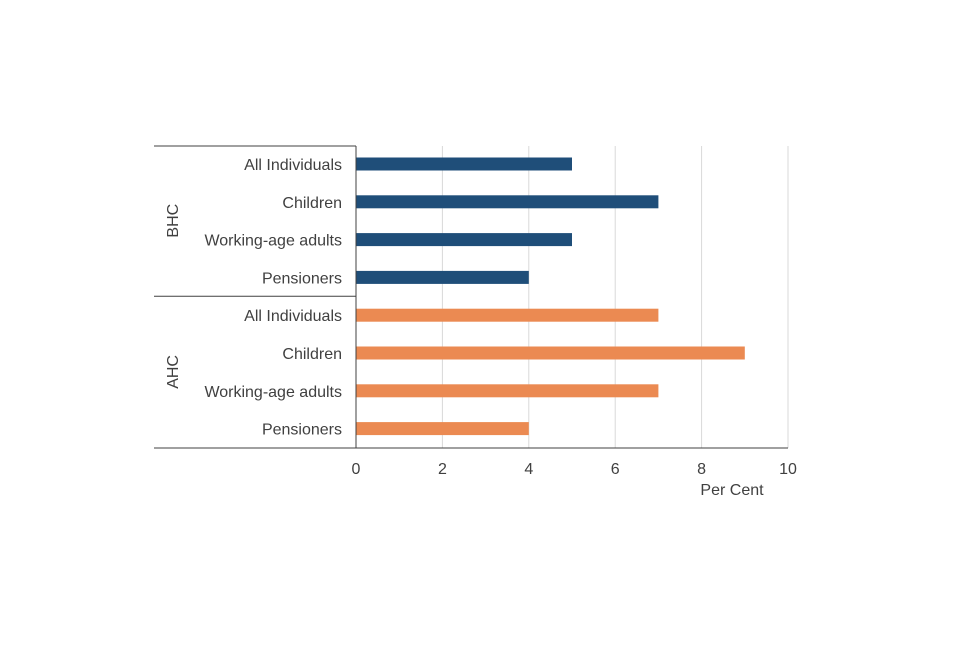  What do you see at coordinates (507, 315) in the screenshot?
I see `bar-ahc-all-individuals` at bounding box center [507, 315].